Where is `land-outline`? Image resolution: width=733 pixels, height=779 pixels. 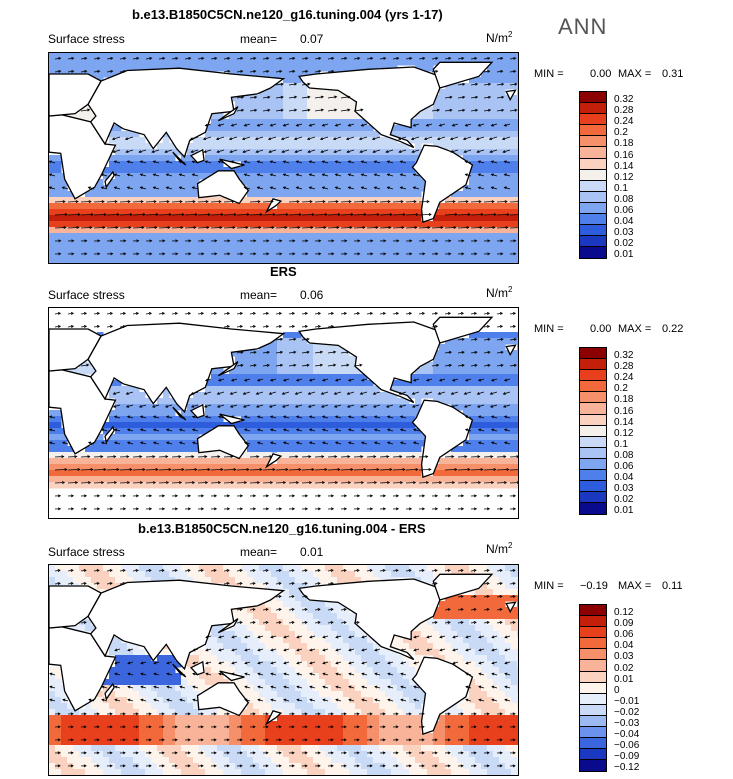 land-outline is located at coordinates (442, 184).